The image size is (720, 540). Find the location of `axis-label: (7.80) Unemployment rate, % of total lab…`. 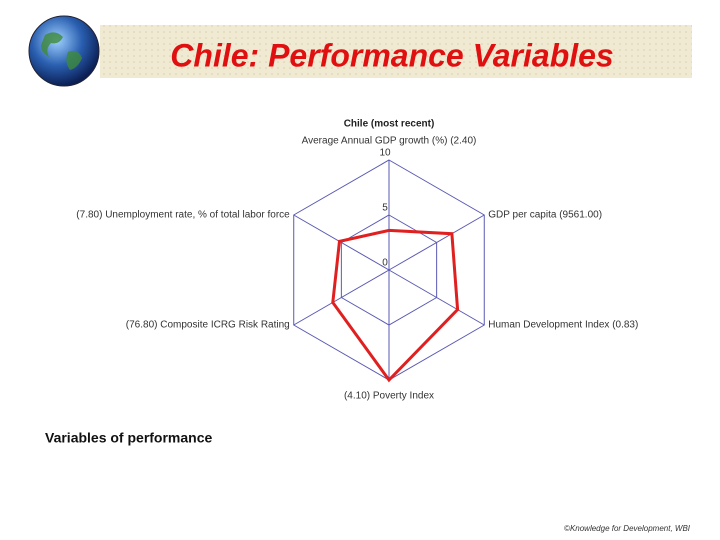

axis-label: (7.80) Unemployment rate, % of total lab… is located at coordinates (183, 215).